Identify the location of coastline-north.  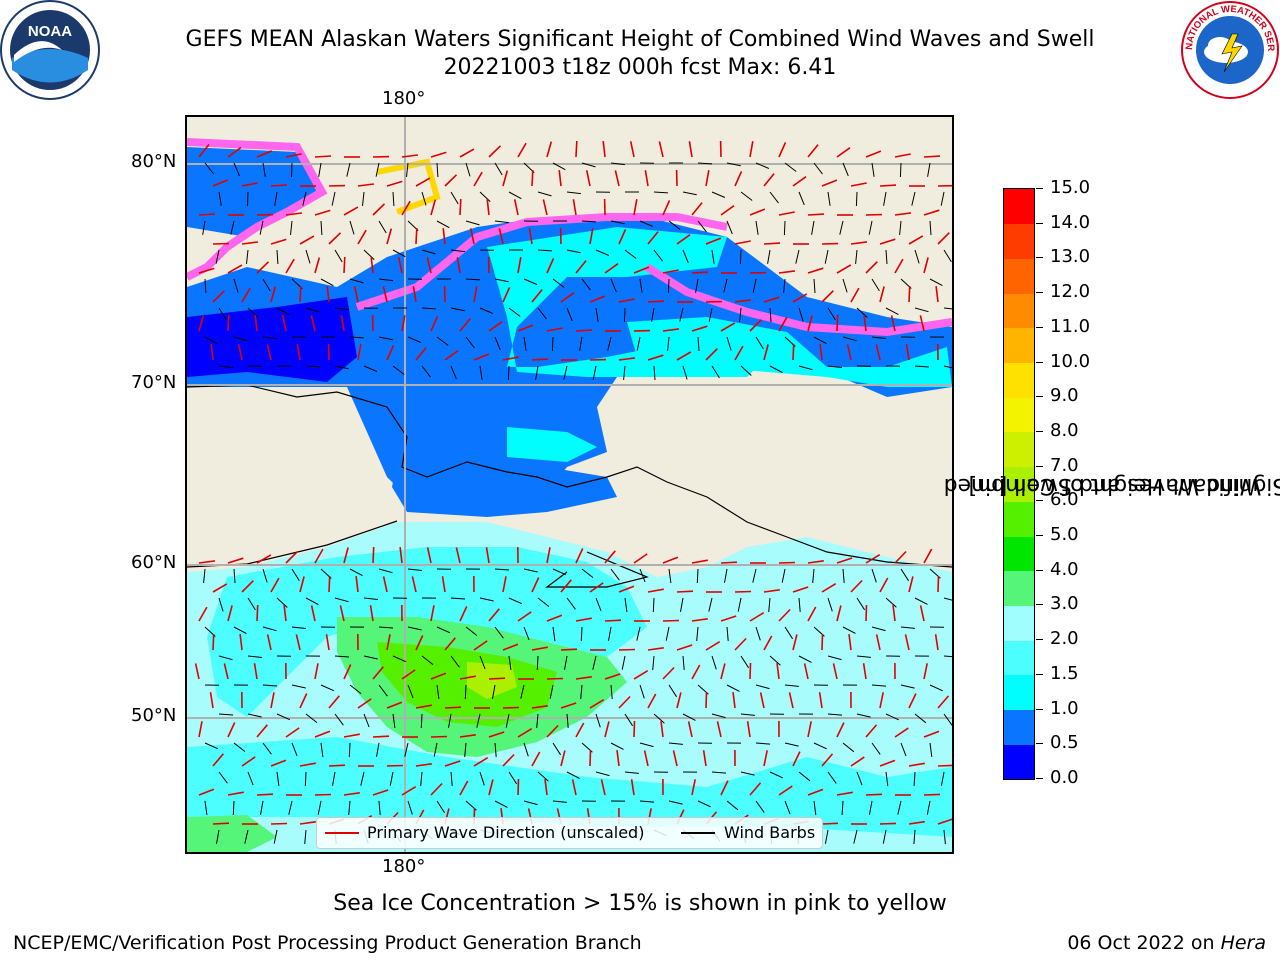
(569, 476).